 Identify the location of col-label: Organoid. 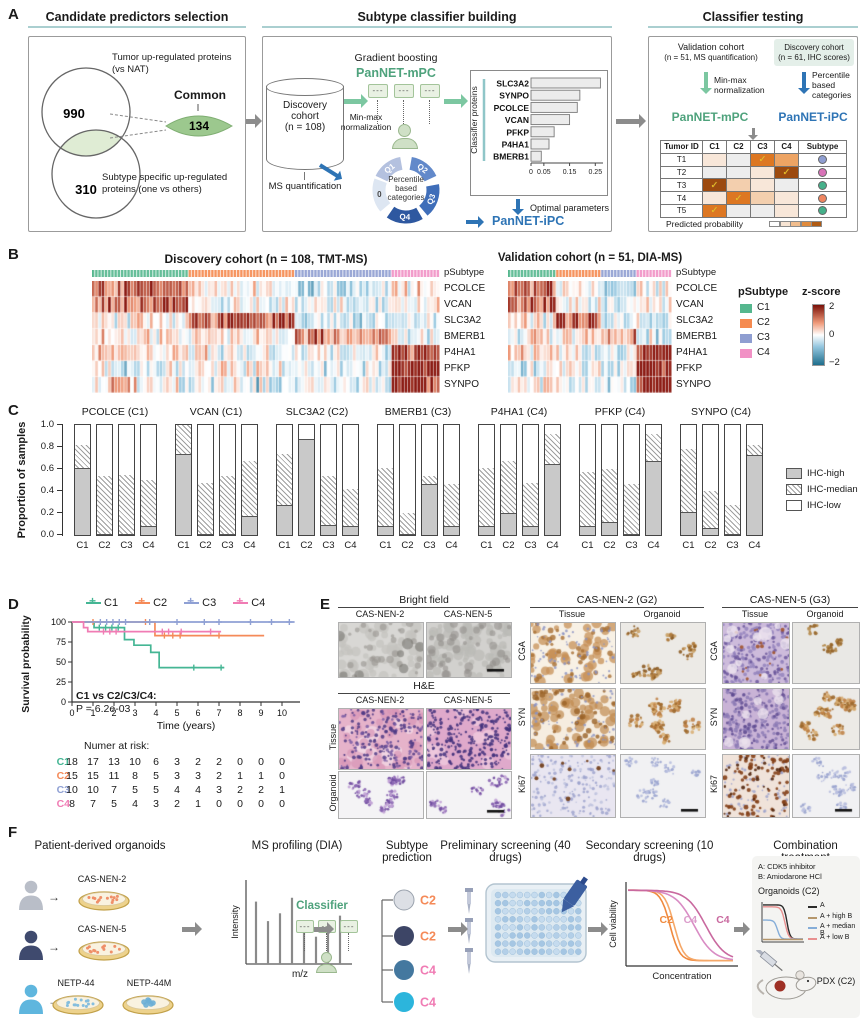
(825, 614).